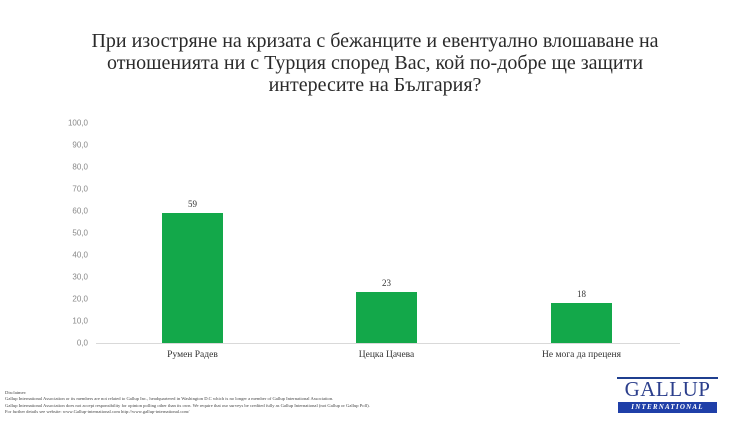  I want to click on y-tick-label: 20,0, so click(80, 299).